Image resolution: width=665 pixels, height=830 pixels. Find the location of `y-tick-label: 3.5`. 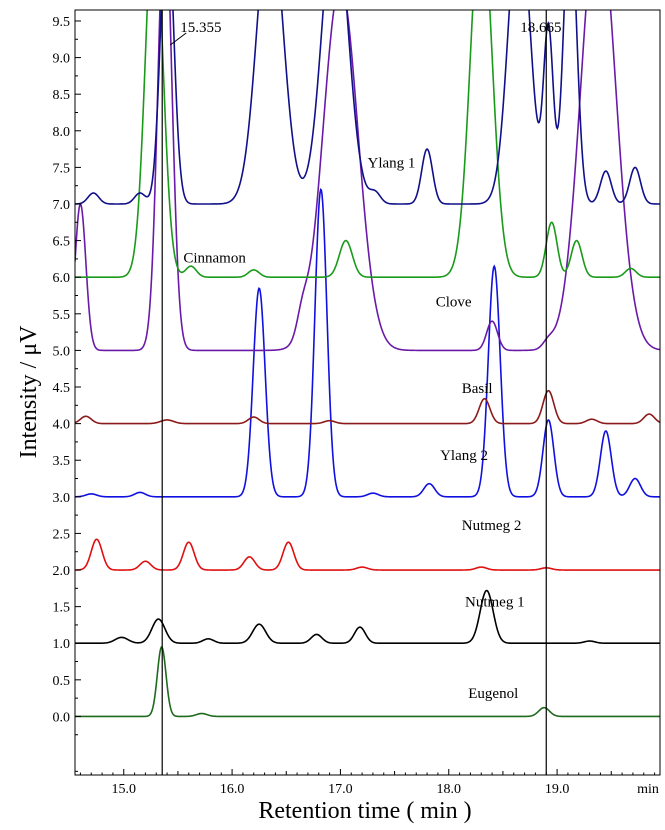

y-tick-label: 3.5 is located at coordinates (62, 461).